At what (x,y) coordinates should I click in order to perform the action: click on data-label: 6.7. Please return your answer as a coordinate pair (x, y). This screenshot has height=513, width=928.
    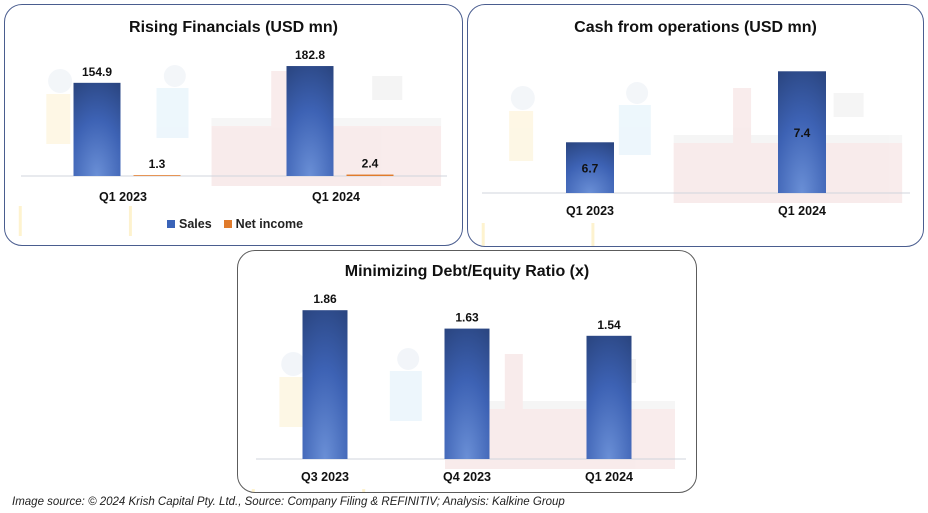
    Looking at the image, I should click on (590, 169).